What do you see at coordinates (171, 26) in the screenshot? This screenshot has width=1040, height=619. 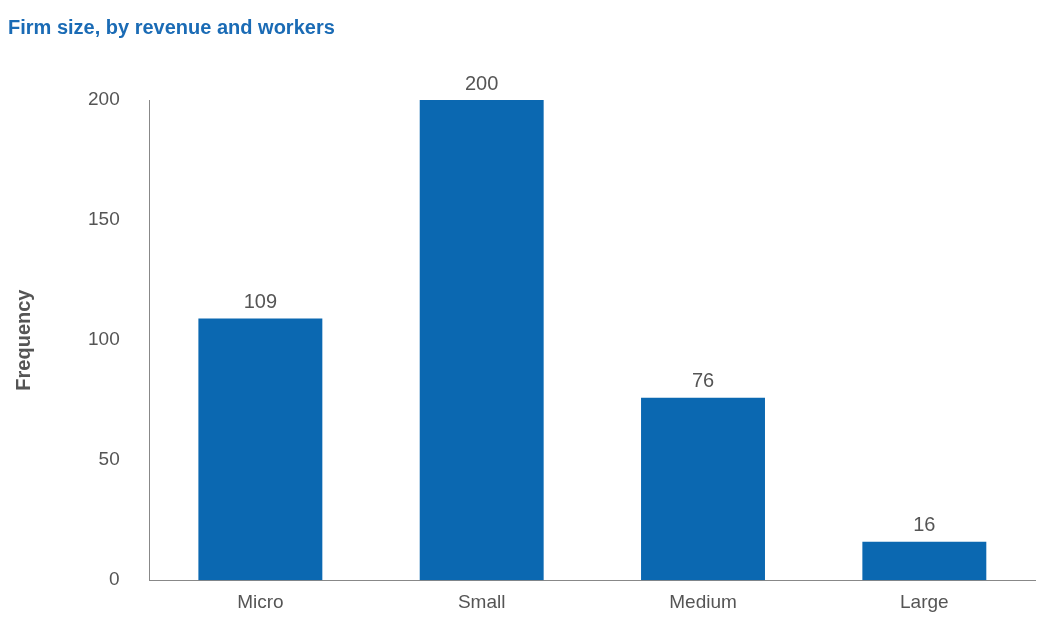 I see `chart-title: Firm size, by revenue and workers` at bounding box center [171, 26].